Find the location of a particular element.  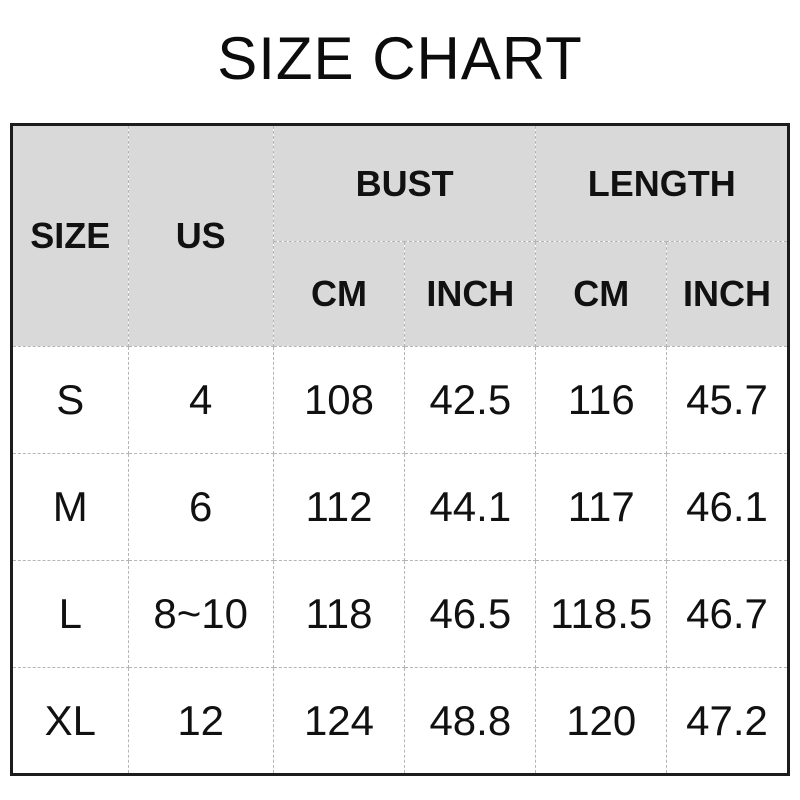

cell-length-inch: 46.7 is located at coordinates (727, 614).